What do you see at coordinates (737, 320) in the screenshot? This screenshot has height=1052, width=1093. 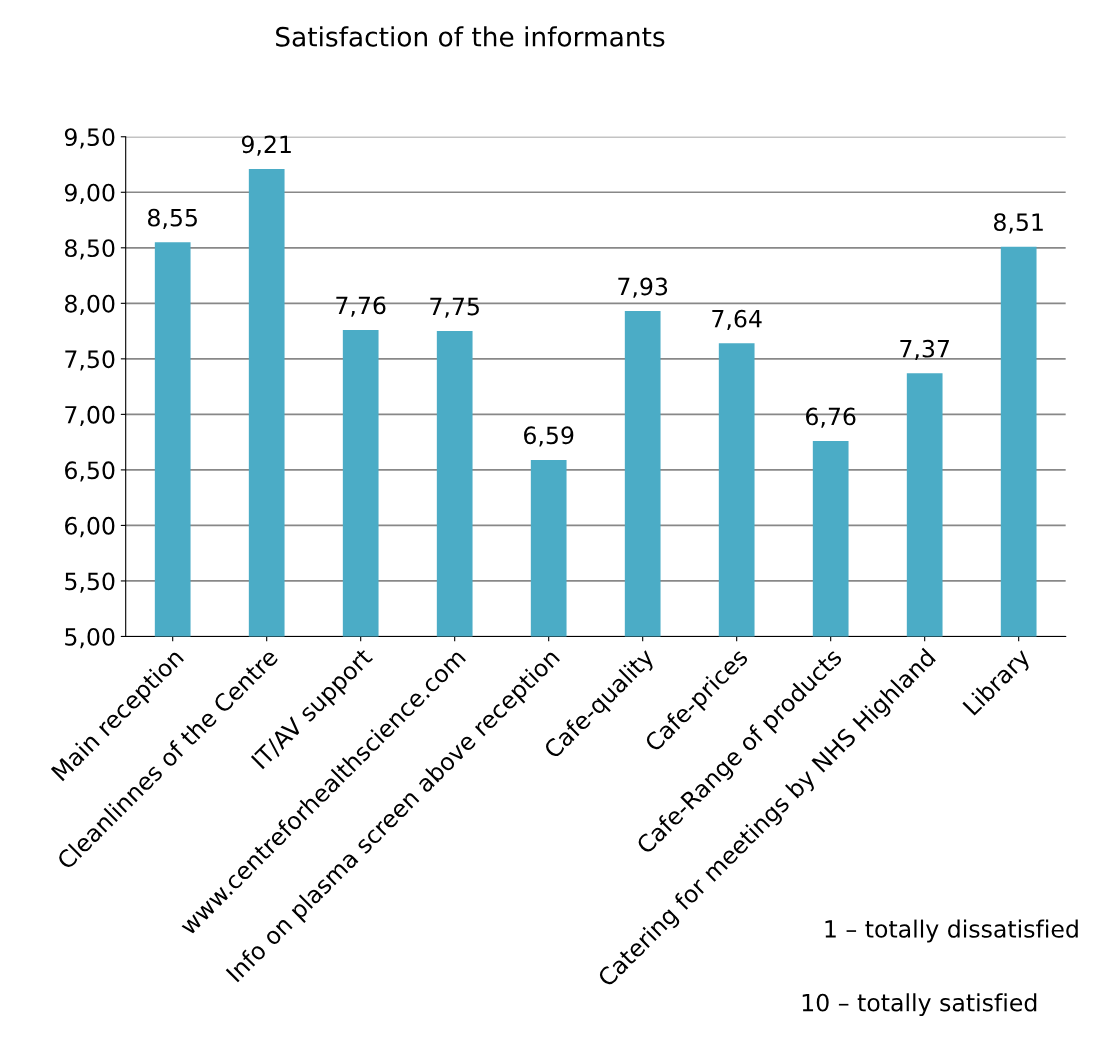 I see `data-label: 7,64` at bounding box center [737, 320].